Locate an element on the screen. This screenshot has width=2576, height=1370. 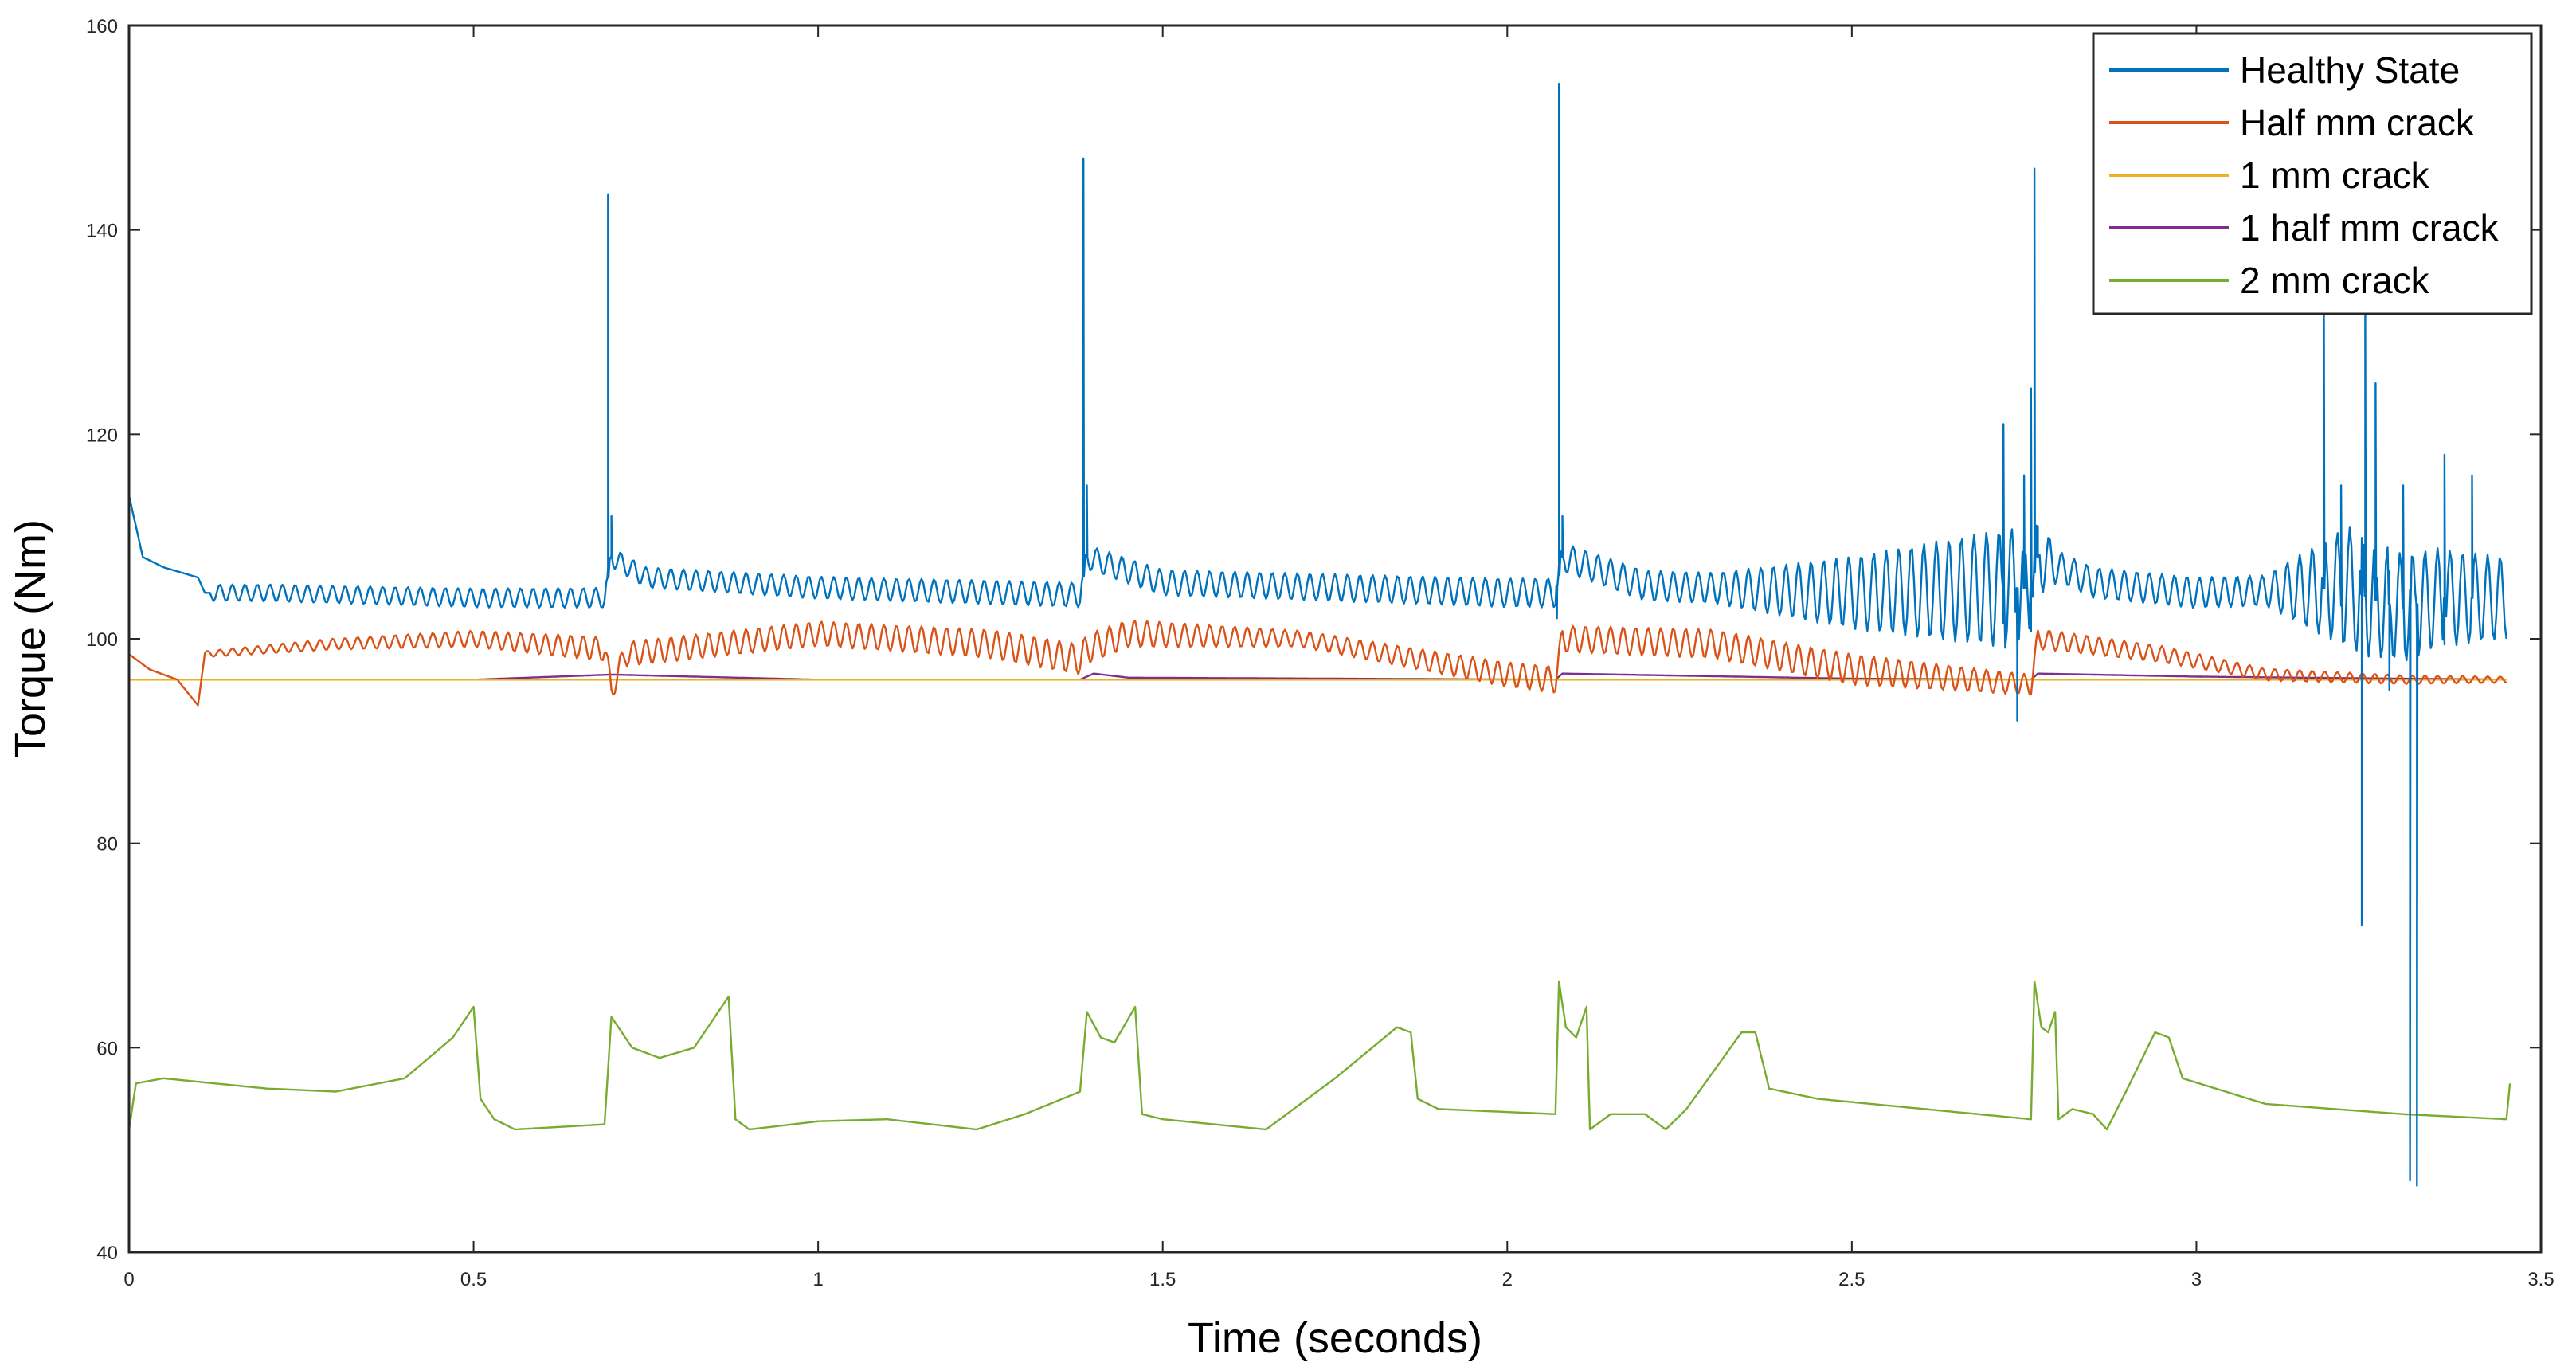
x-tick-label: 0.5 is located at coordinates (473, 1279).